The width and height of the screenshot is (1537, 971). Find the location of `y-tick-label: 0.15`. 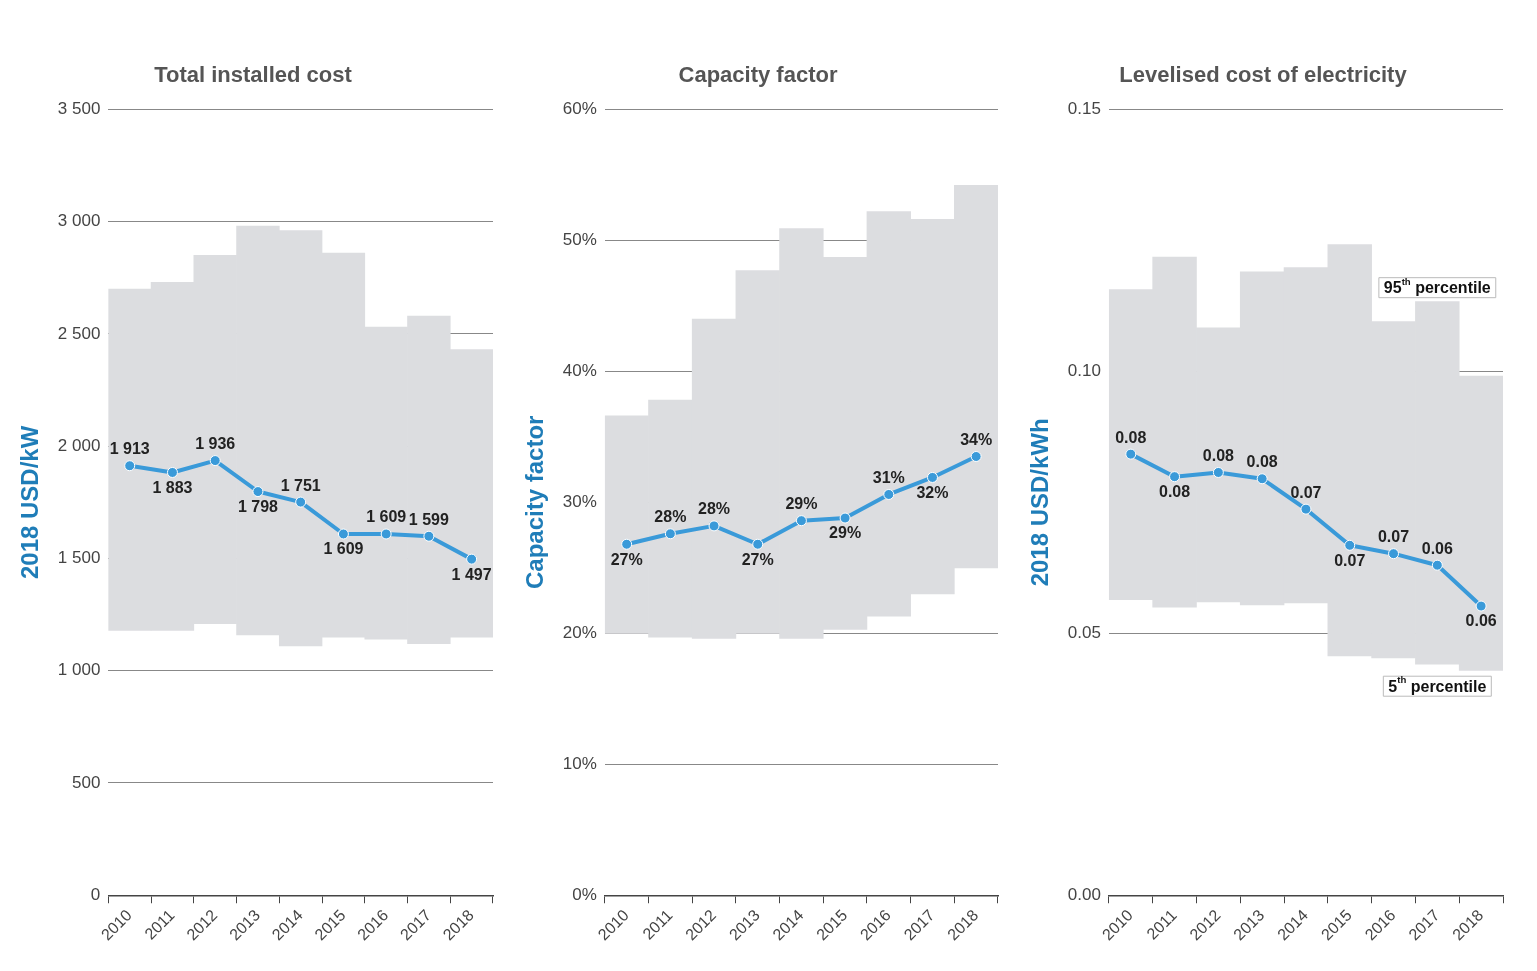

y-tick-label: 0.15 is located at coordinates (1084, 109).